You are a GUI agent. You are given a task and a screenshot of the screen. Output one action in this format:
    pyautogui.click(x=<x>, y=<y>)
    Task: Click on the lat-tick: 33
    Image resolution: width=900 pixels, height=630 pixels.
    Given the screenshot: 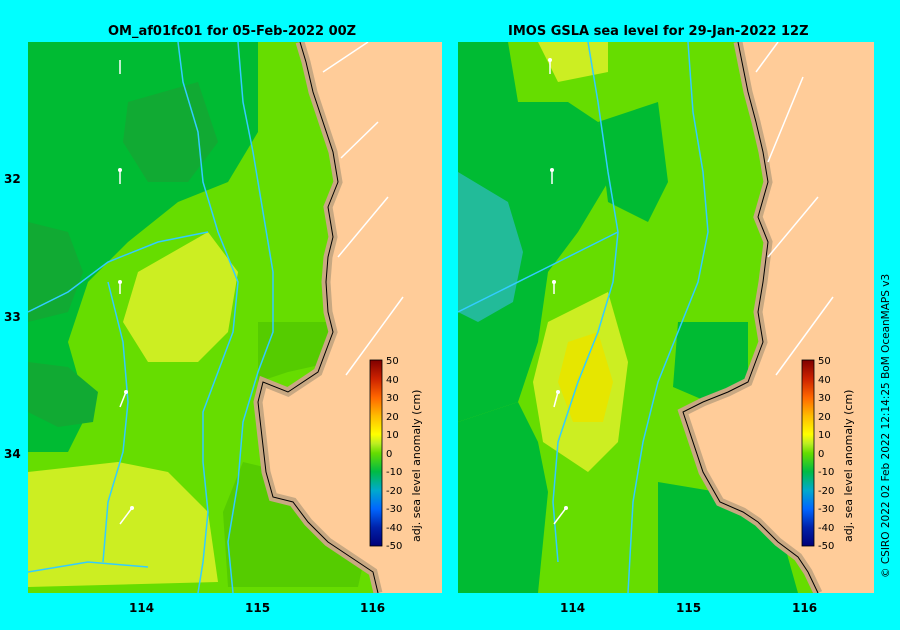 What is the action you would take?
    pyautogui.click(x=12, y=317)
    